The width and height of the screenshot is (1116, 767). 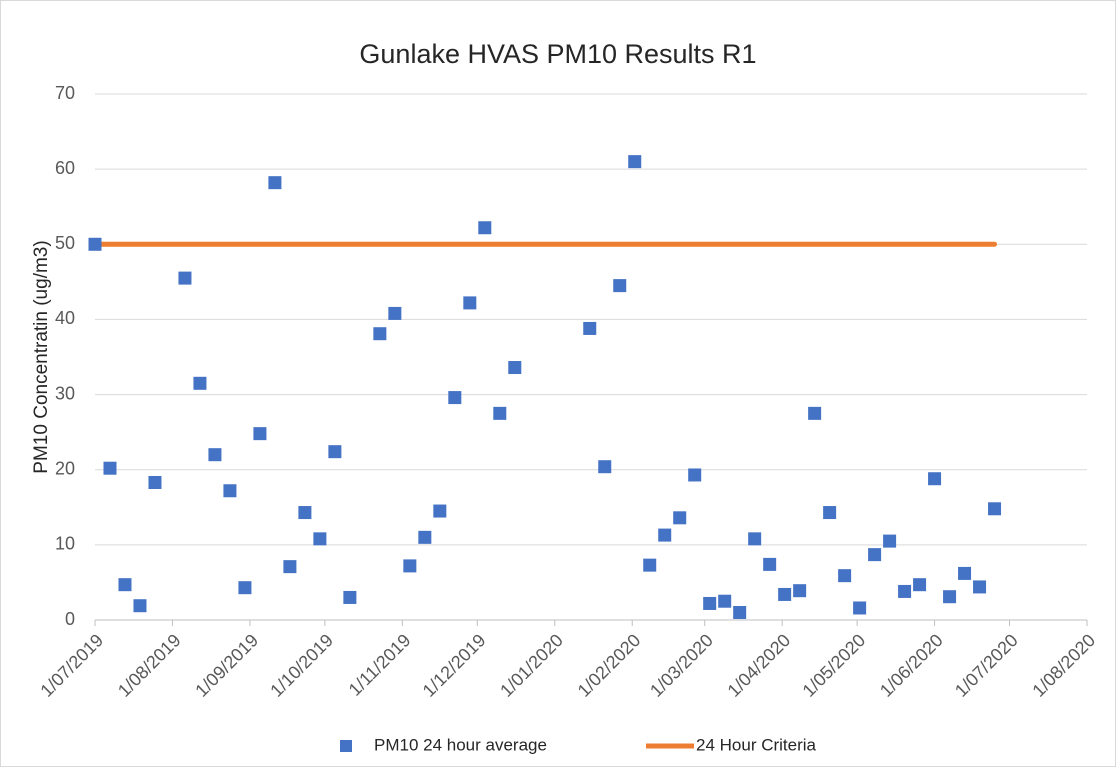 What do you see at coordinates (557, 54) in the screenshot?
I see `chart-title: Gunlake HVAS PM10 Results R1` at bounding box center [557, 54].